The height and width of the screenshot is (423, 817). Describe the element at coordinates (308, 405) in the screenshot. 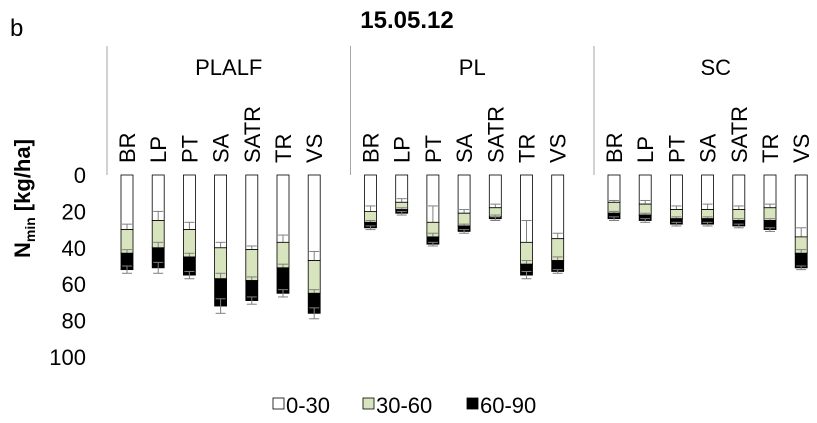

I see `legend-label: 0-30` at that location.